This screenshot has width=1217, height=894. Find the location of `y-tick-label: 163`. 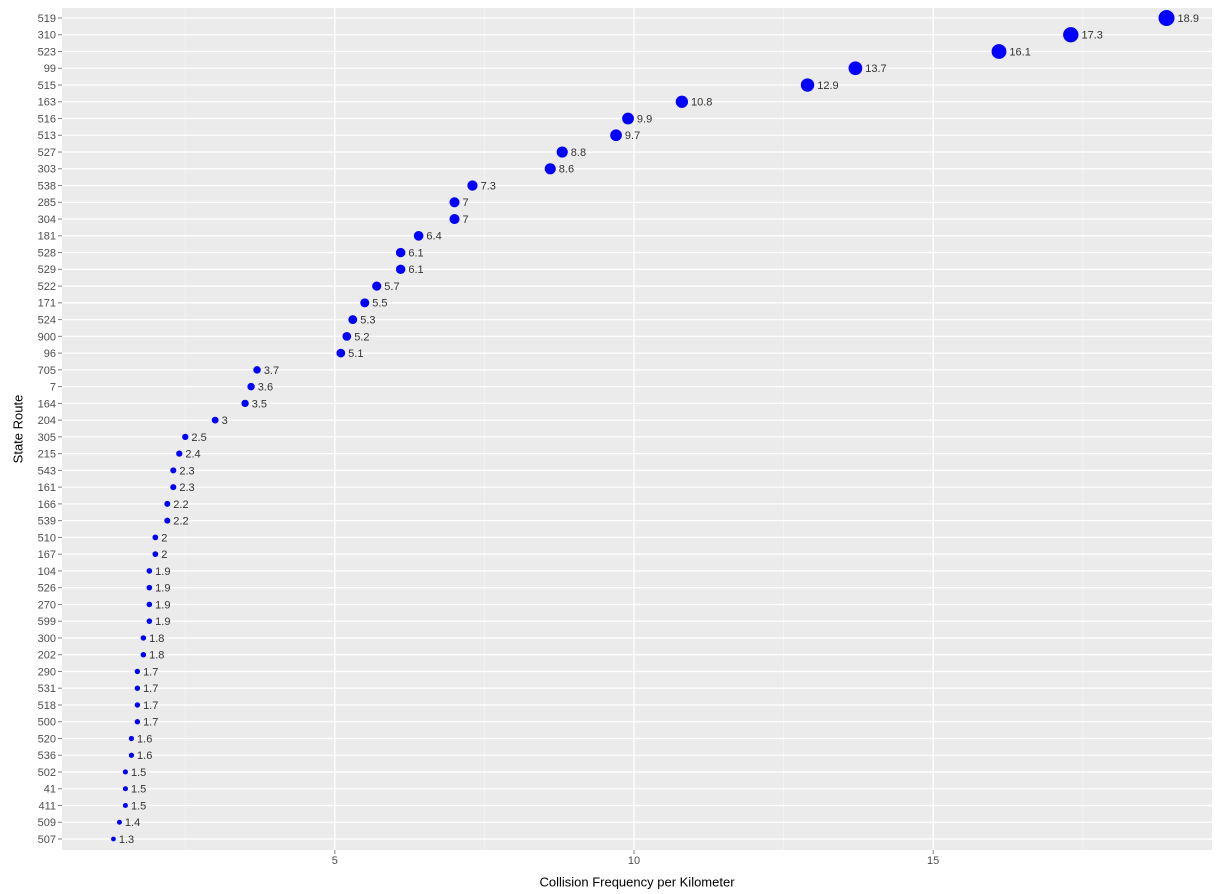

y-tick-label: 163 is located at coordinates (47, 103).